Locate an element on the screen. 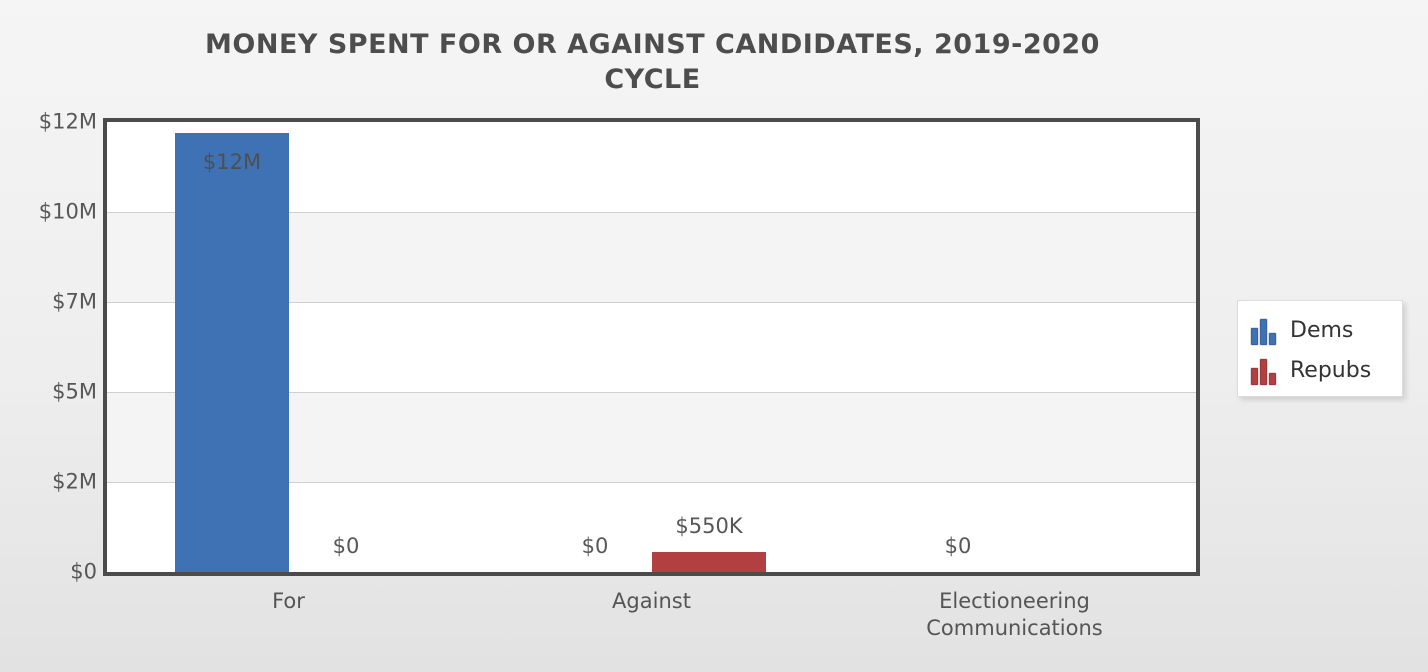 The width and height of the screenshot is (1428, 672). bar-value-label: $12M is located at coordinates (232, 162).